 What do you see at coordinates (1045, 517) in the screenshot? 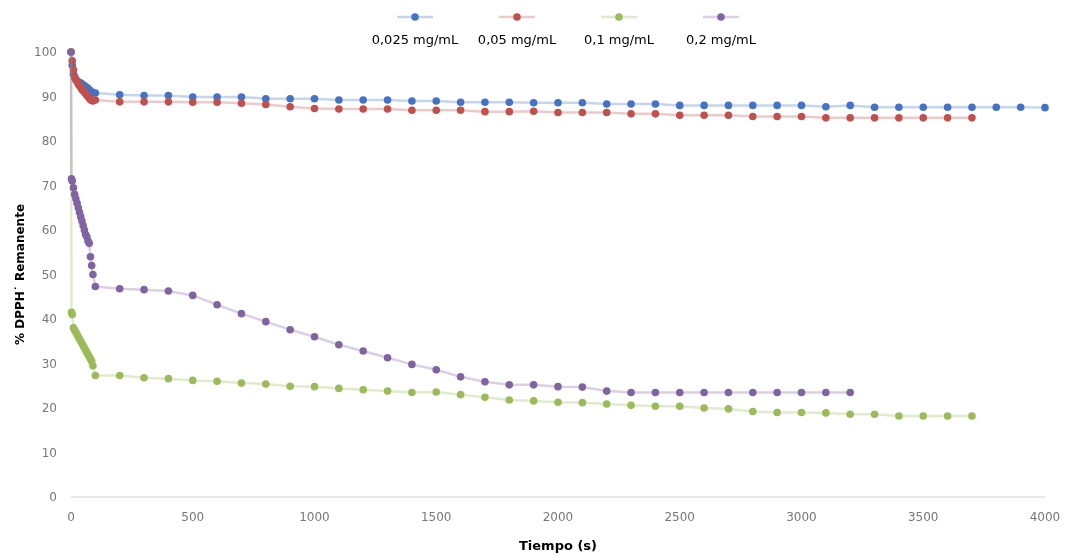
I see `x-tick-label: 4000` at bounding box center [1045, 517].